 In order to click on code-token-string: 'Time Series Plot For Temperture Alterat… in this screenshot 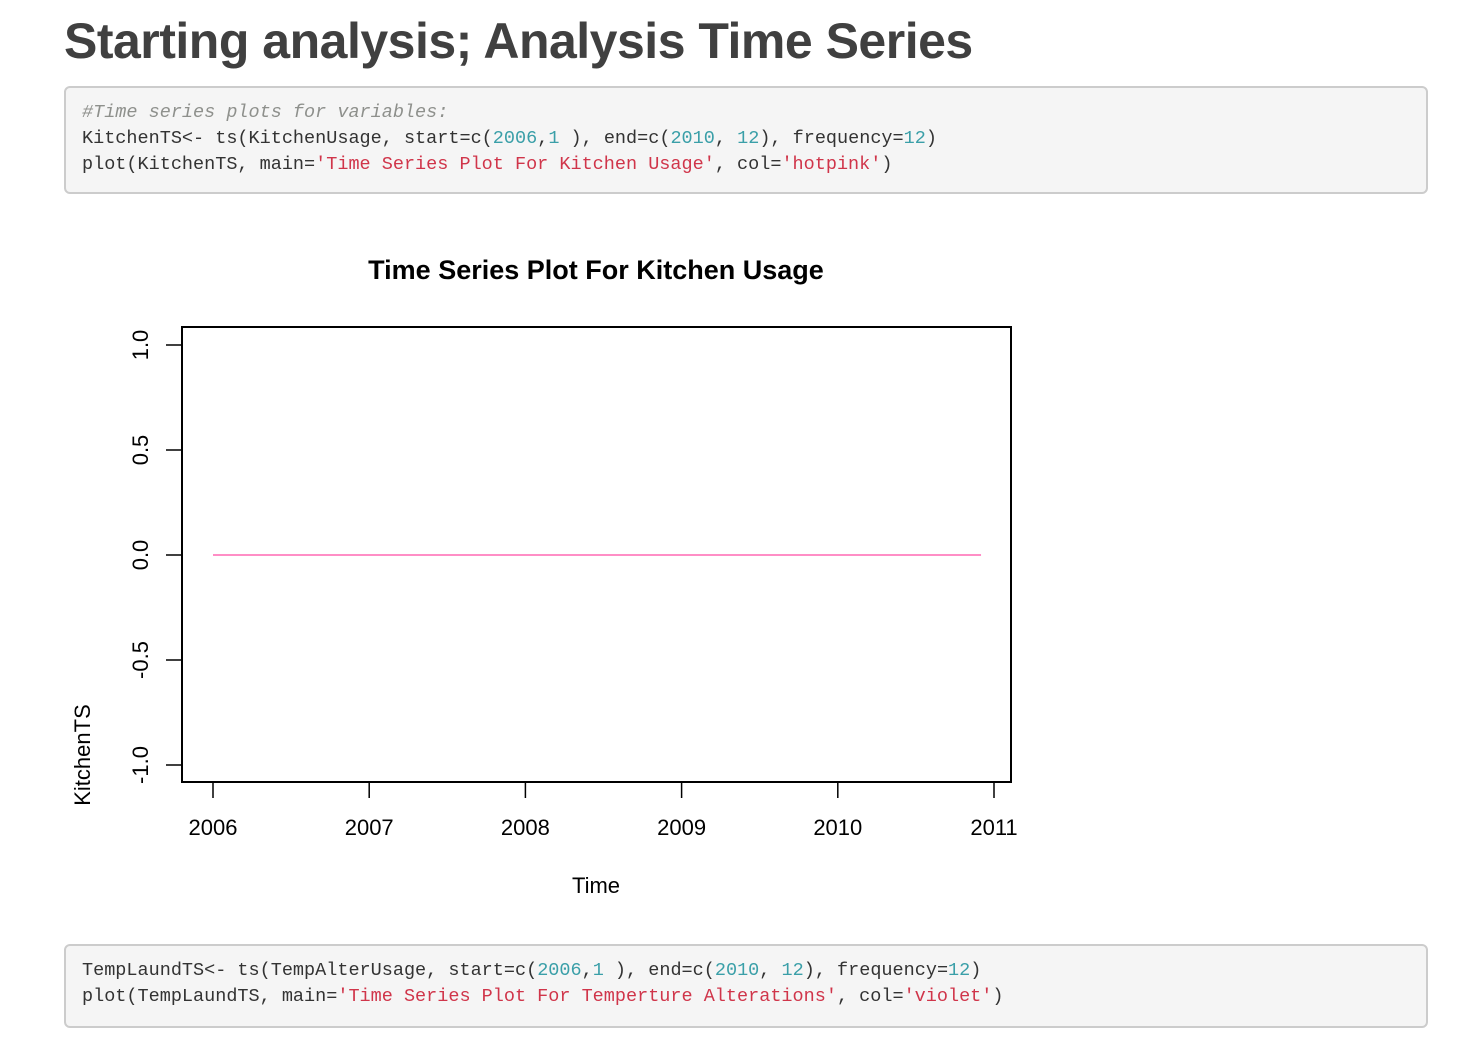, I will do `click(587, 996)`.